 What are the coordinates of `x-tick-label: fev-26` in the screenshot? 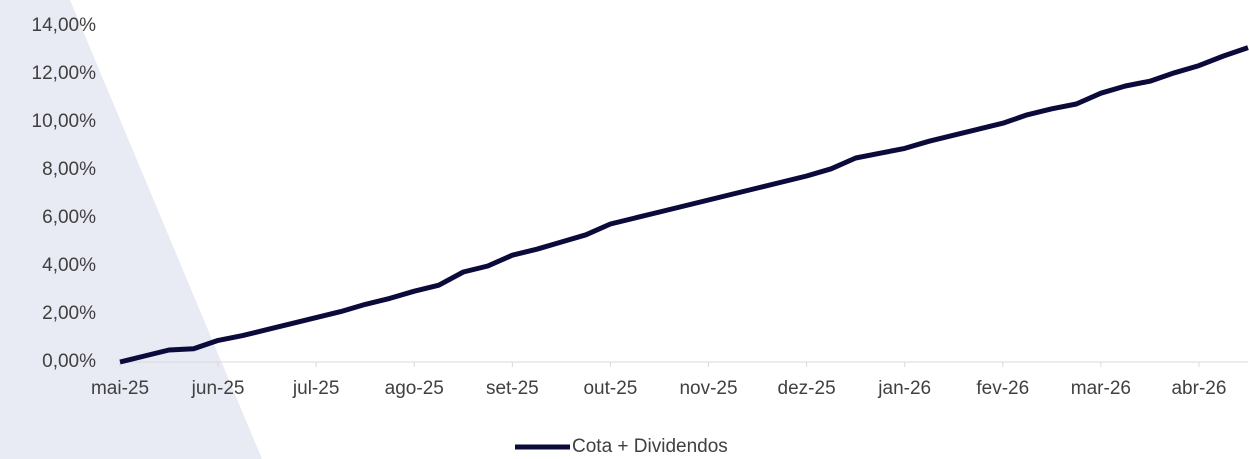 It's located at (1002, 388).